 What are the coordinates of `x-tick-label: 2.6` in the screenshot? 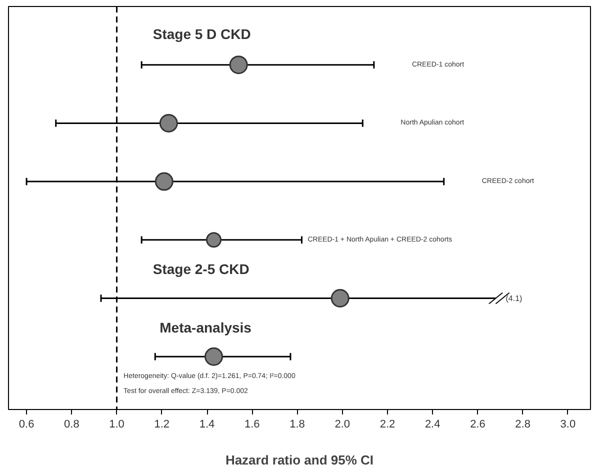 It's located at (478, 424).